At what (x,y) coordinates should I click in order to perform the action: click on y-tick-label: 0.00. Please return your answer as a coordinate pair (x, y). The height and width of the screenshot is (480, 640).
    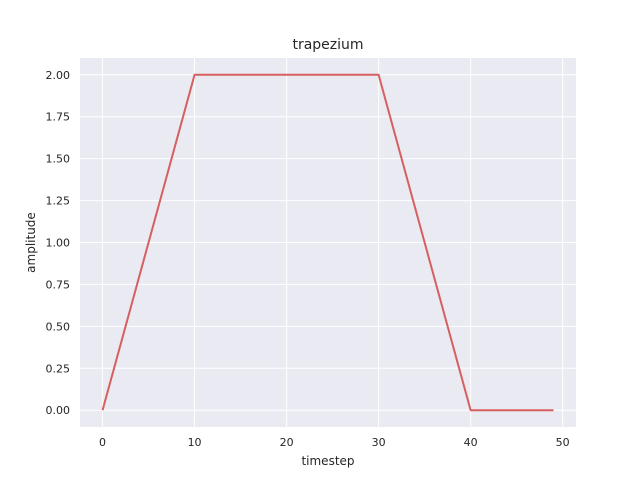
    Looking at the image, I should click on (58, 410).